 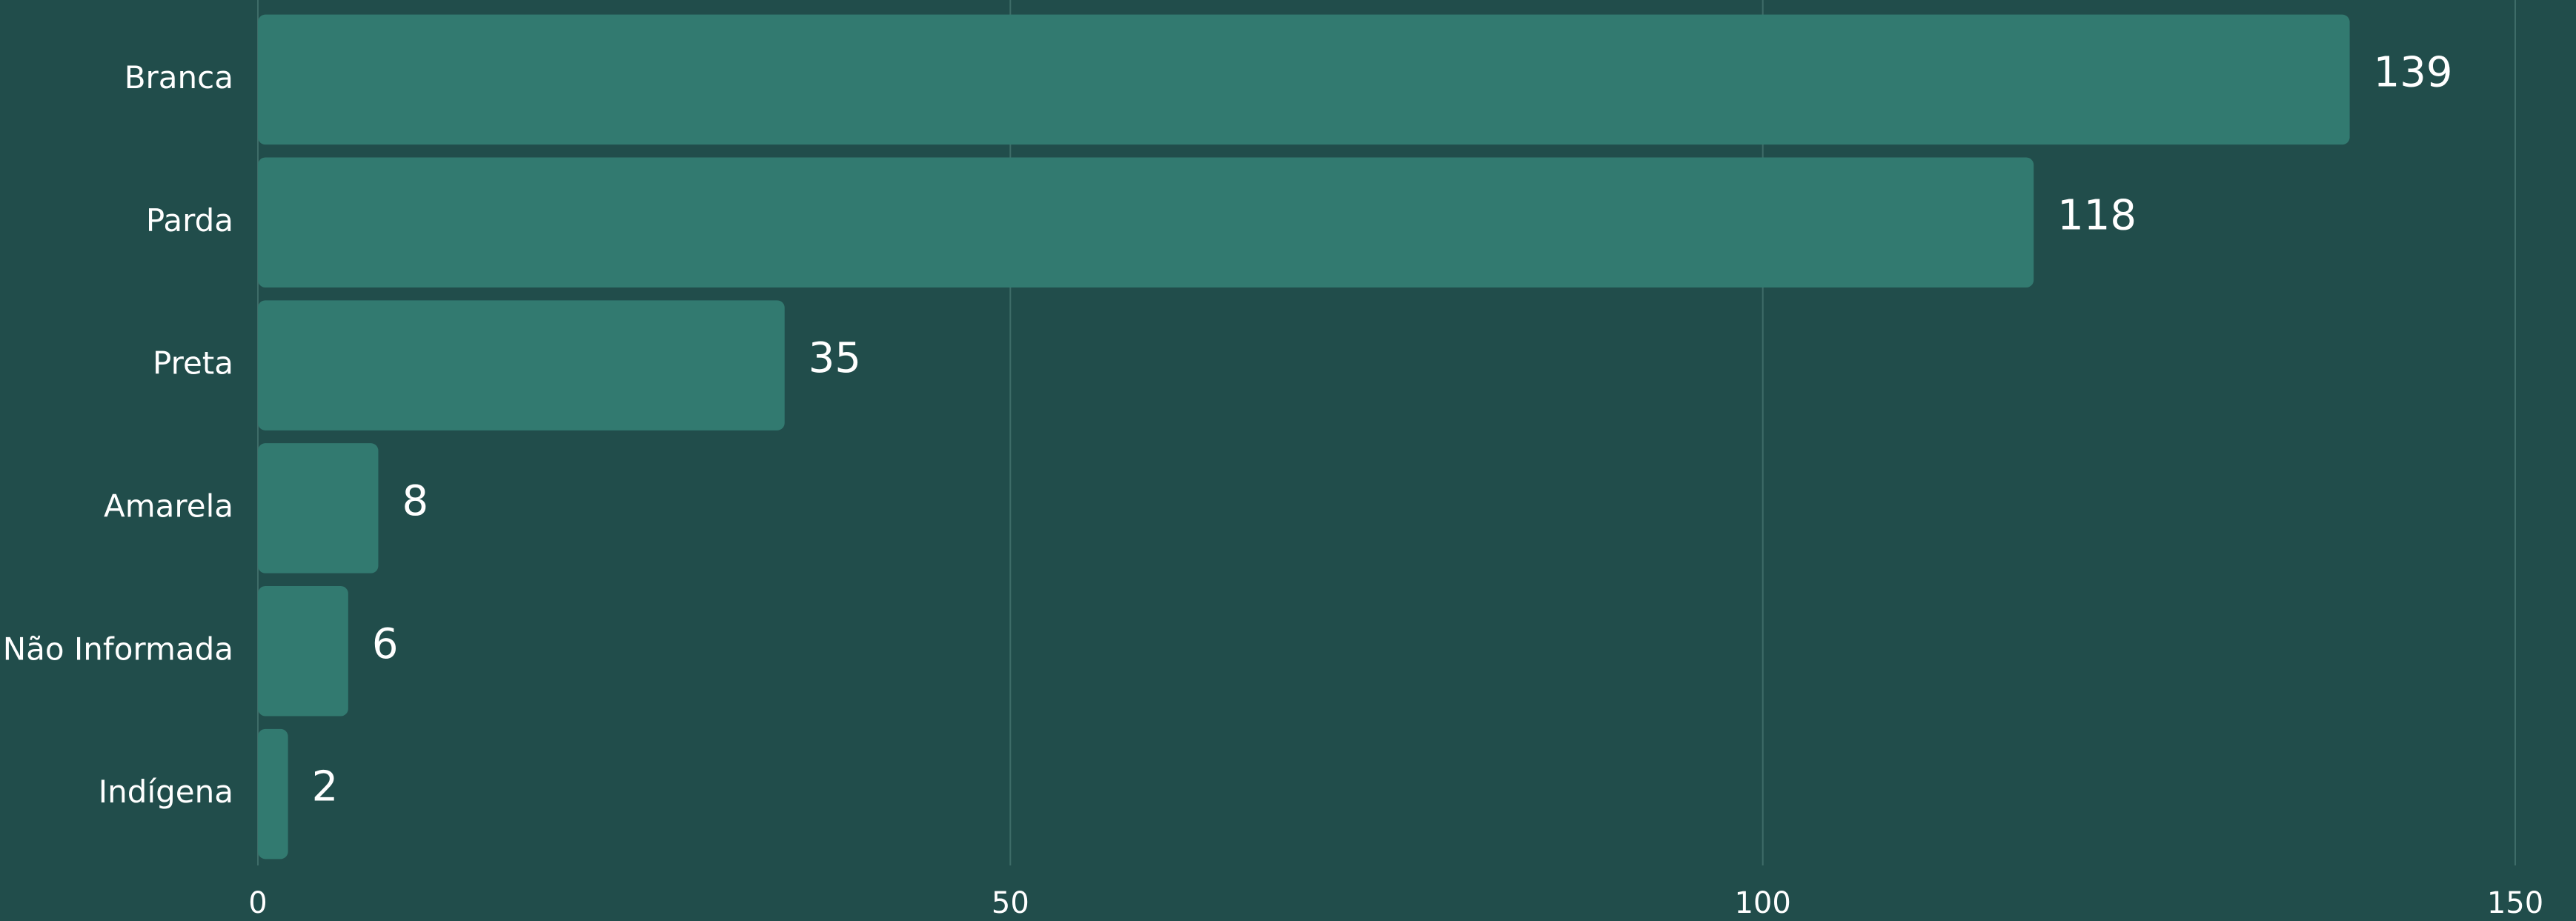 I want to click on category-label: Preta, so click(x=193, y=363).